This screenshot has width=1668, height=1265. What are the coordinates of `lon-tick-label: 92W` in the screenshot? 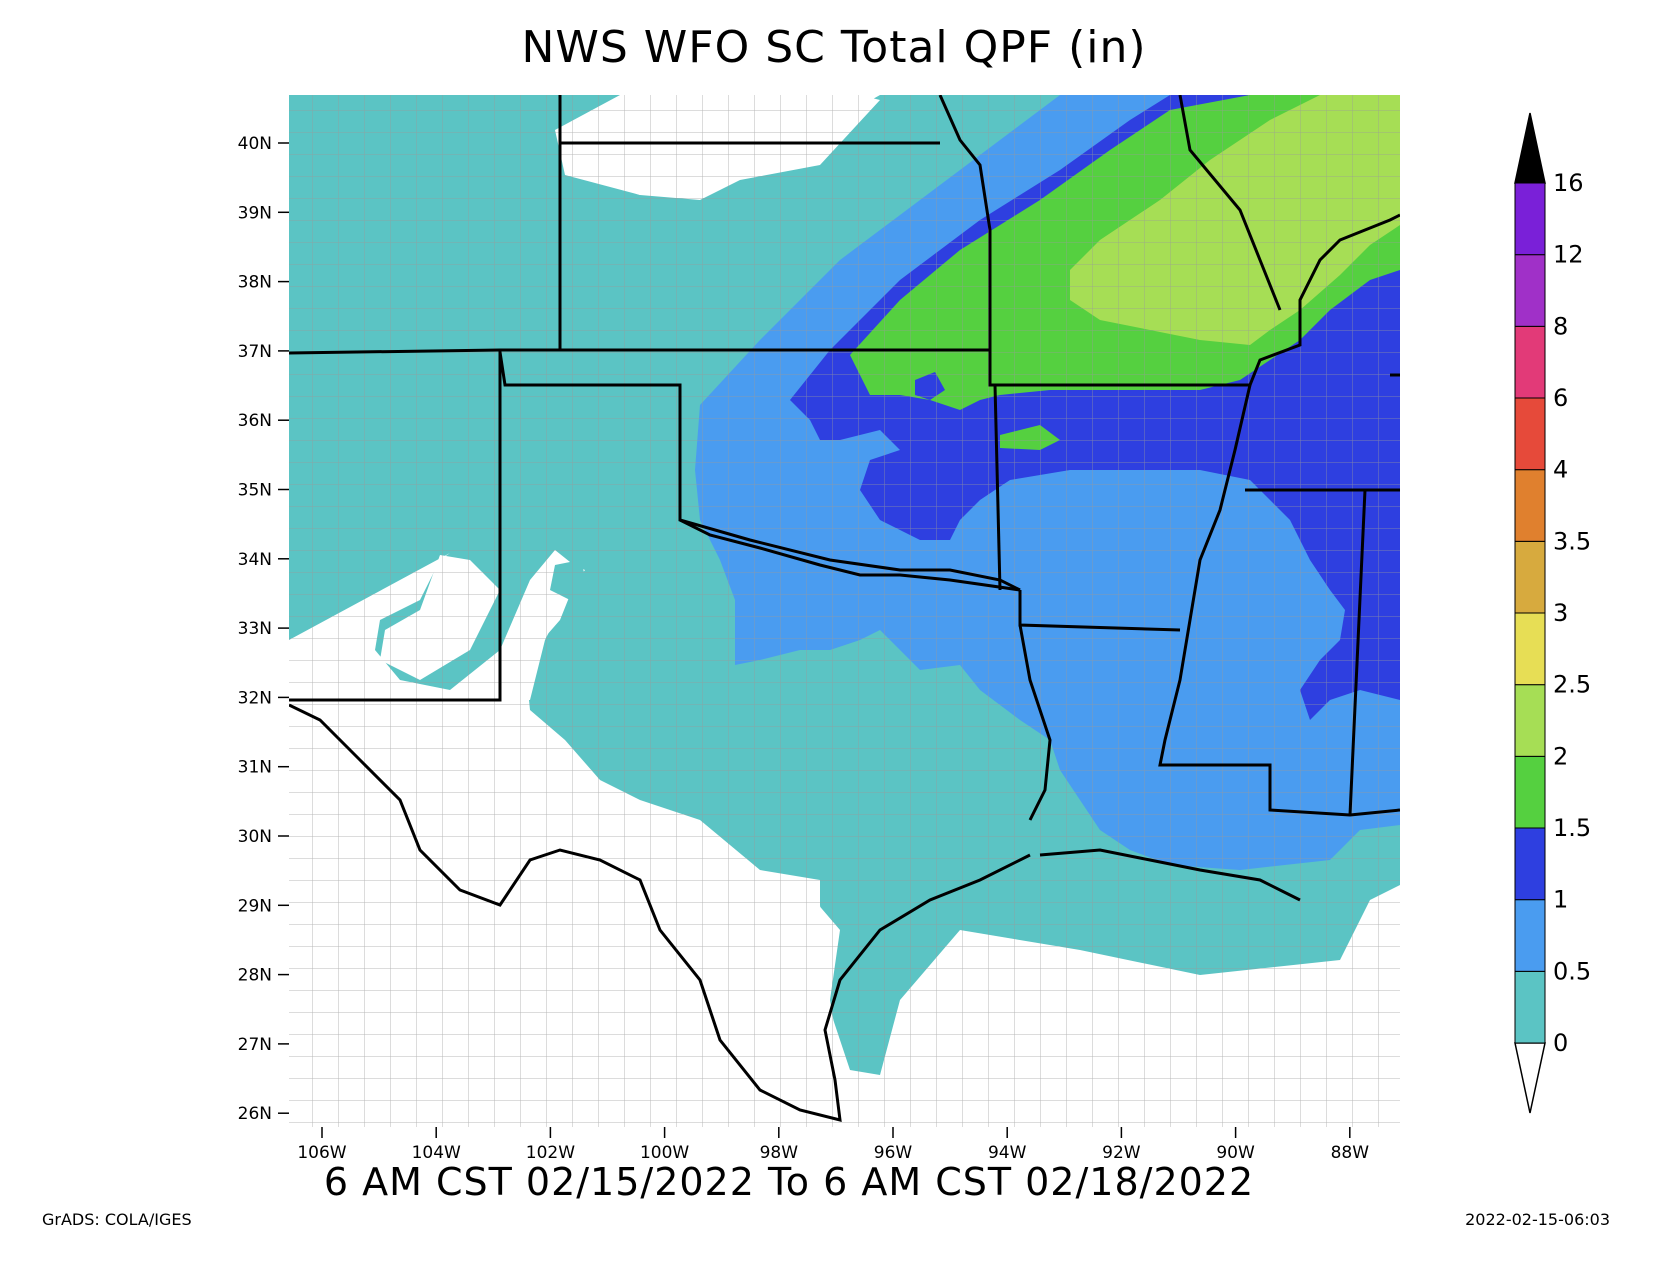 It's located at (1121, 1153).